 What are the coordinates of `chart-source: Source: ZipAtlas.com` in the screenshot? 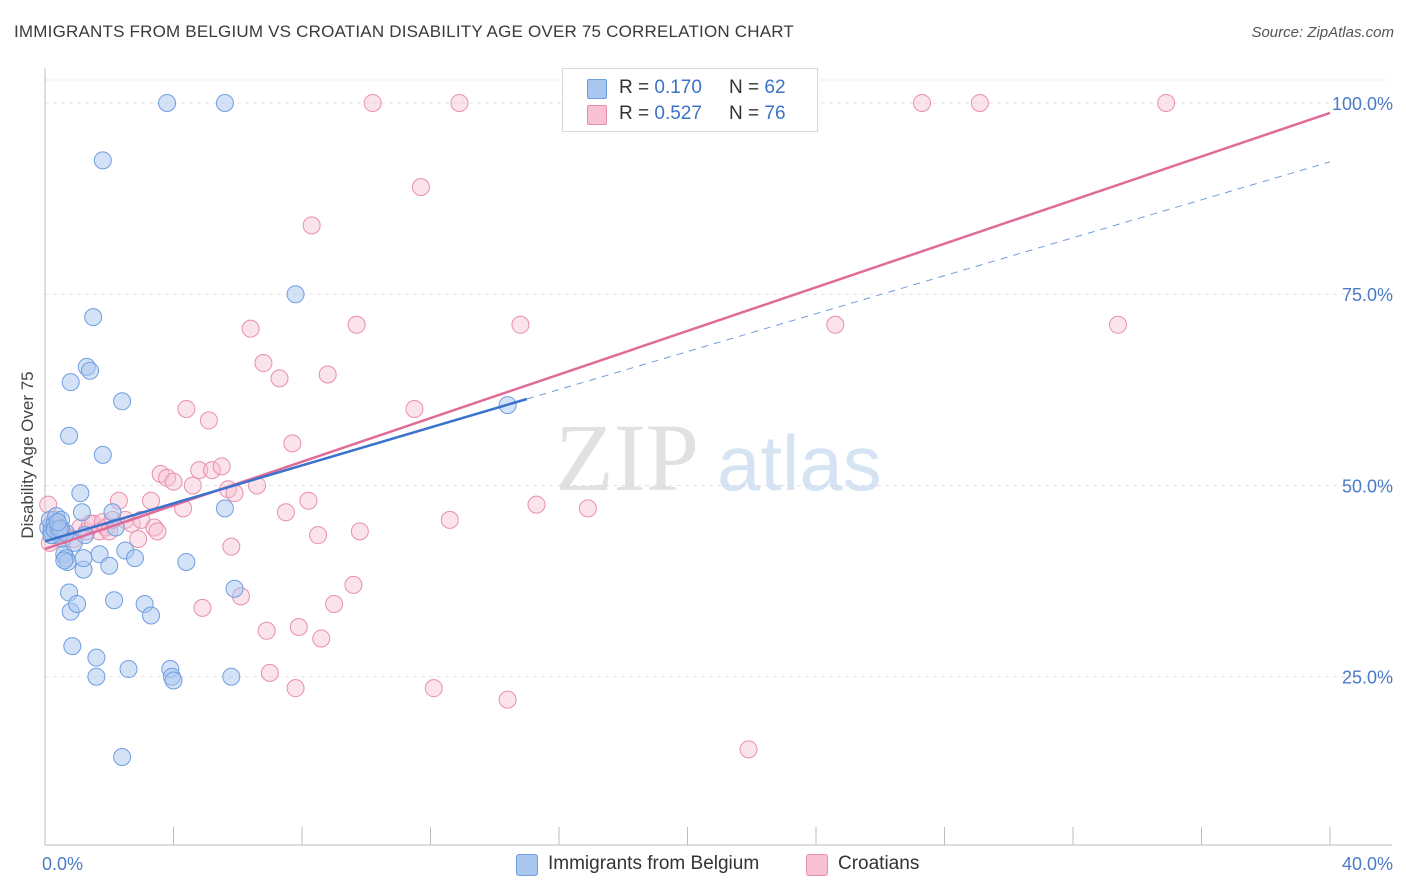 It's located at (1322, 32).